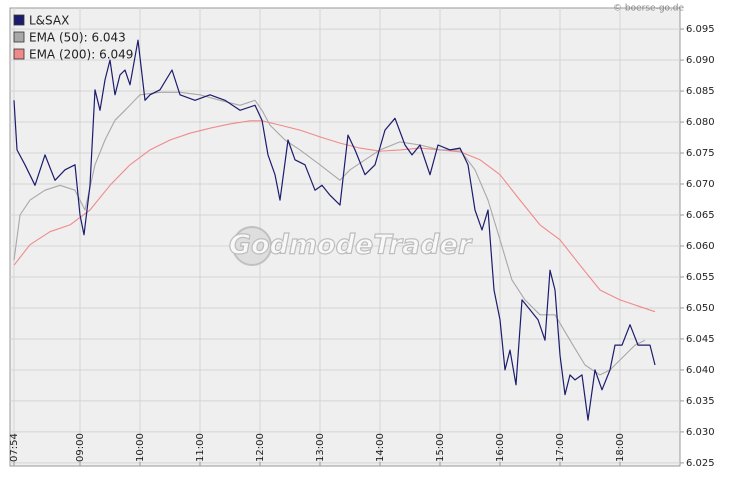 The width and height of the screenshot is (730, 481). What do you see at coordinates (200, 447) in the screenshot?
I see `x-tick-label: 11:00` at bounding box center [200, 447].